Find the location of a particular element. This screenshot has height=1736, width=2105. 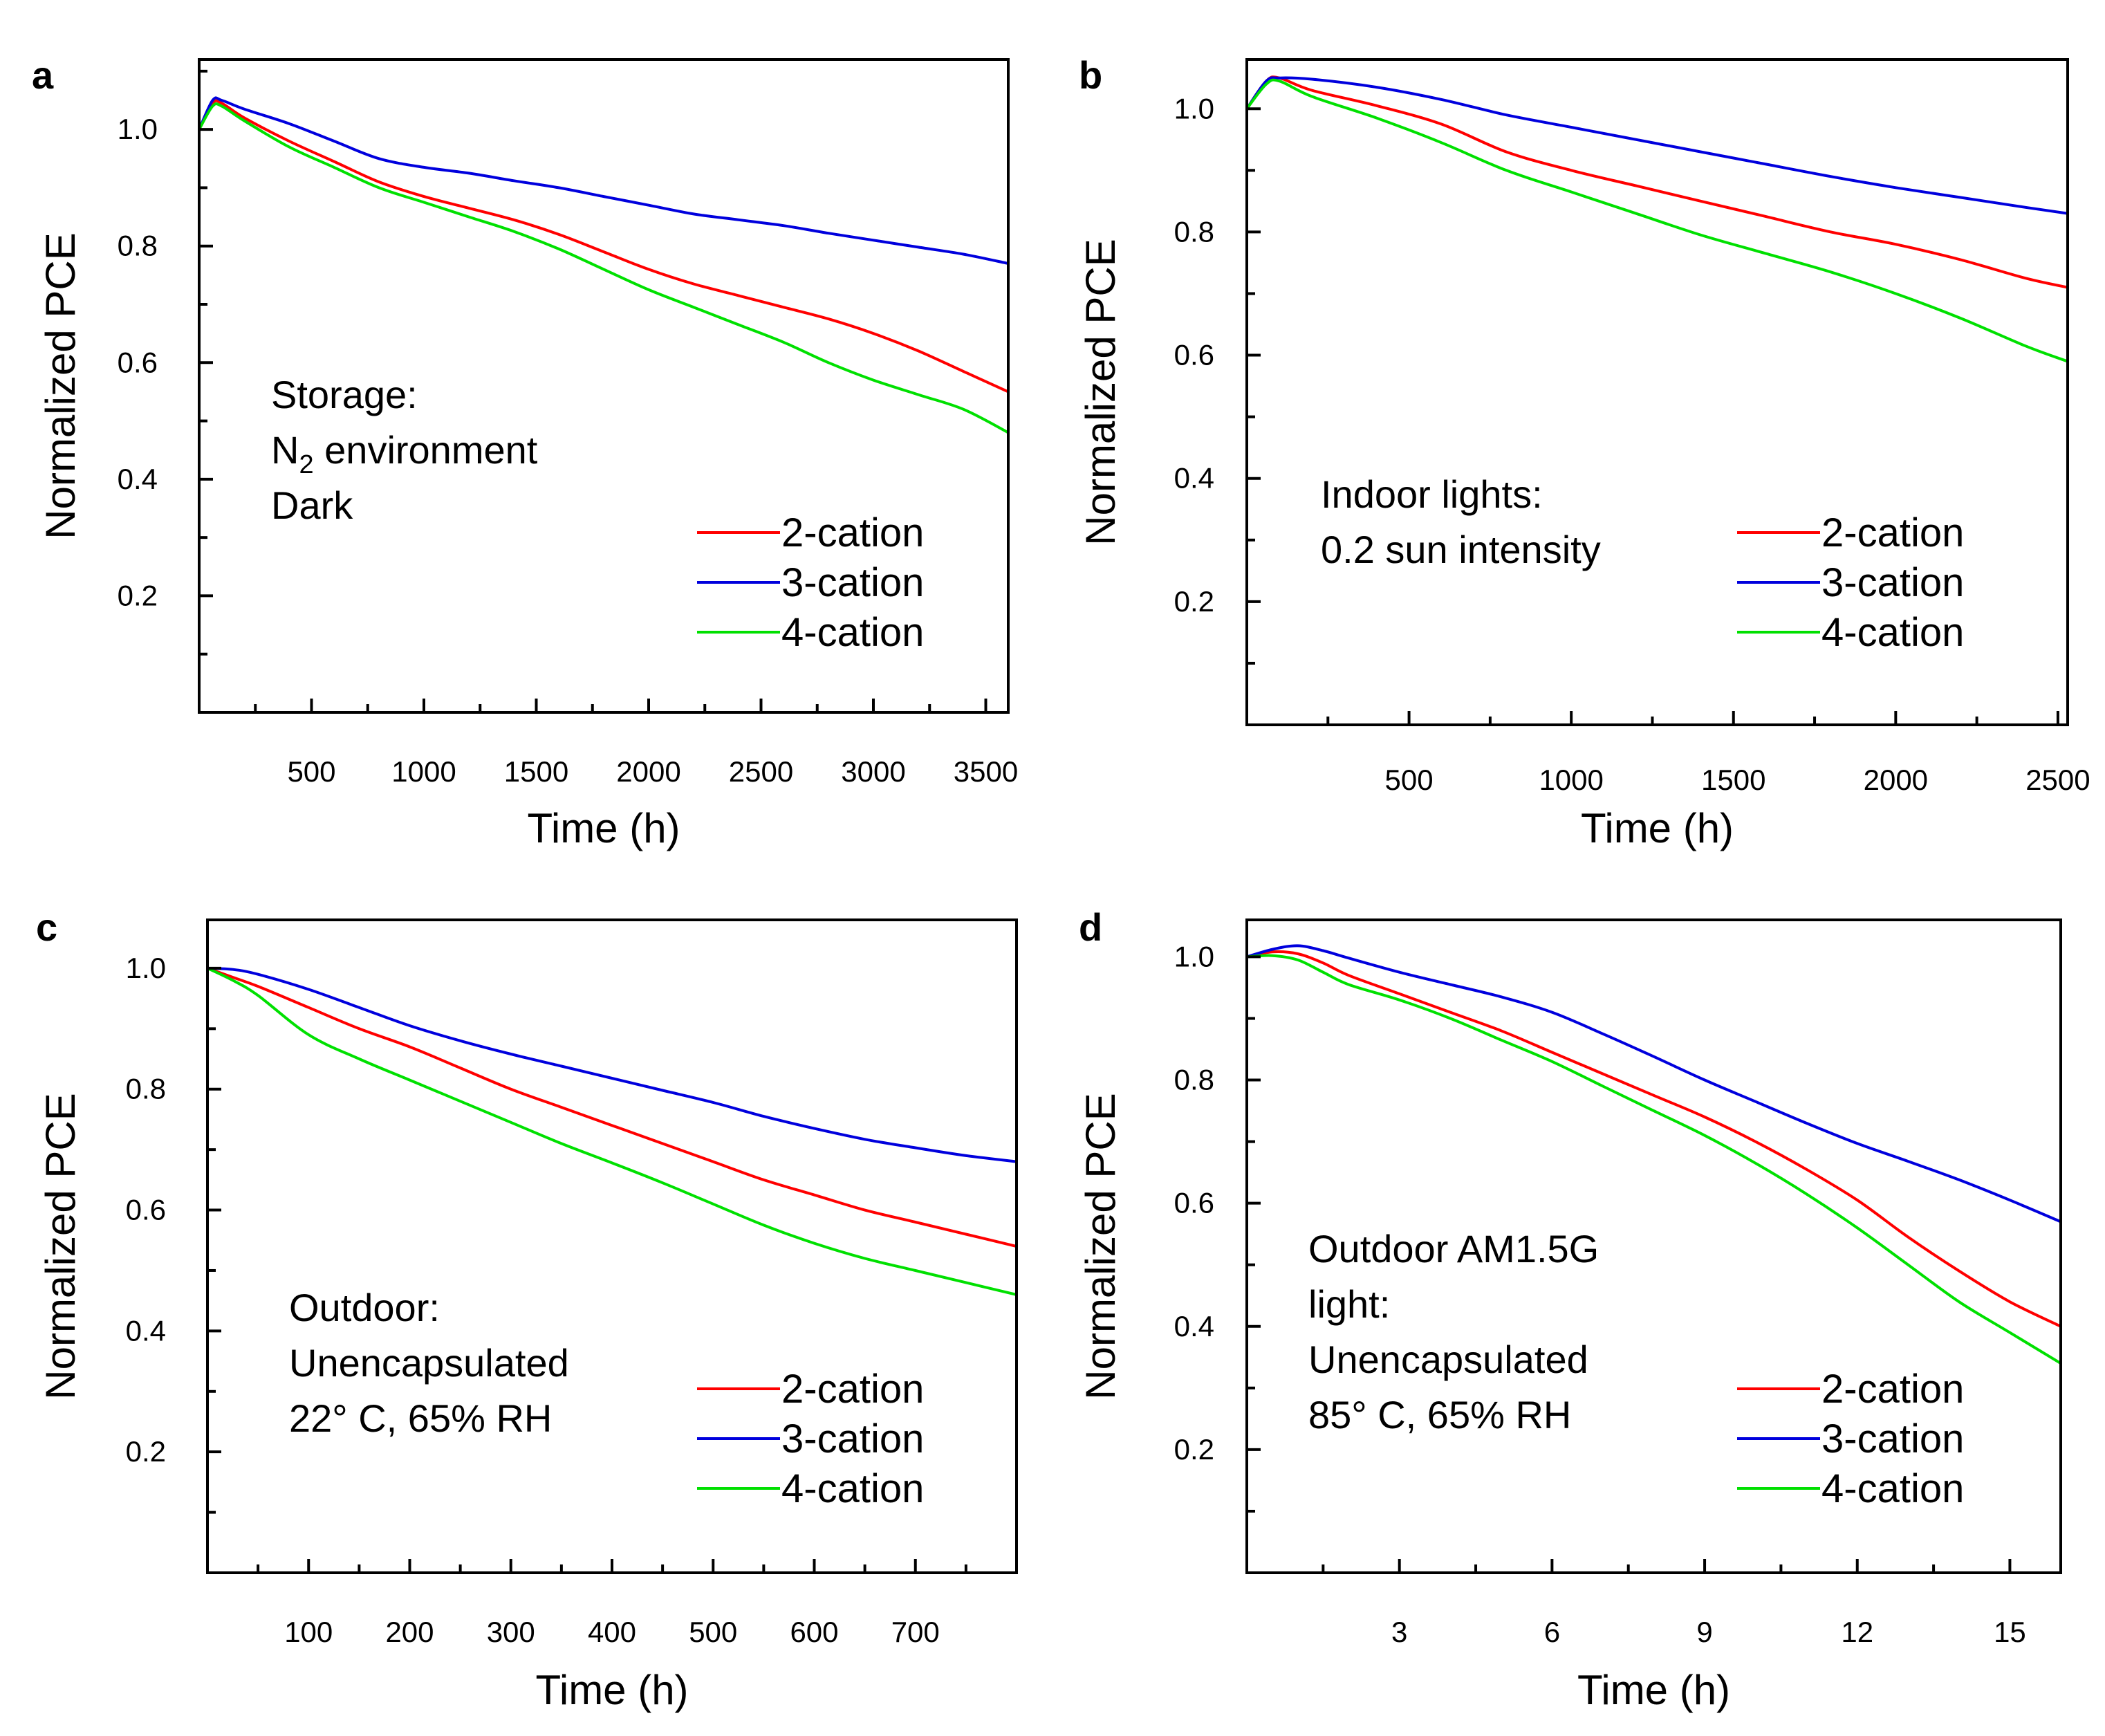

annotation-line: Dark is located at coordinates (312, 505).